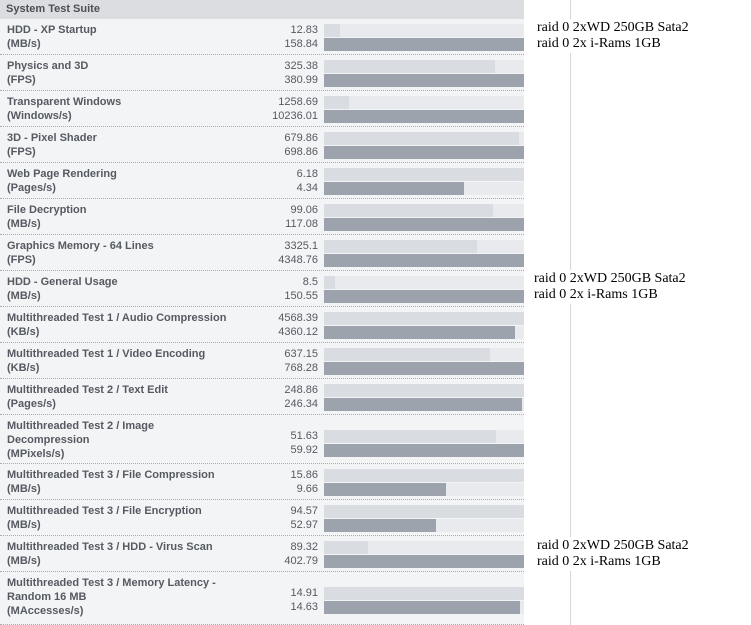 Image resolution: width=751 pixels, height=625 pixels. What do you see at coordinates (262, 181) in the screenshot?
I see `table-row: Web Page Rendering (Pages/s) 6.18 4.34` at bounding box center [262, 181].